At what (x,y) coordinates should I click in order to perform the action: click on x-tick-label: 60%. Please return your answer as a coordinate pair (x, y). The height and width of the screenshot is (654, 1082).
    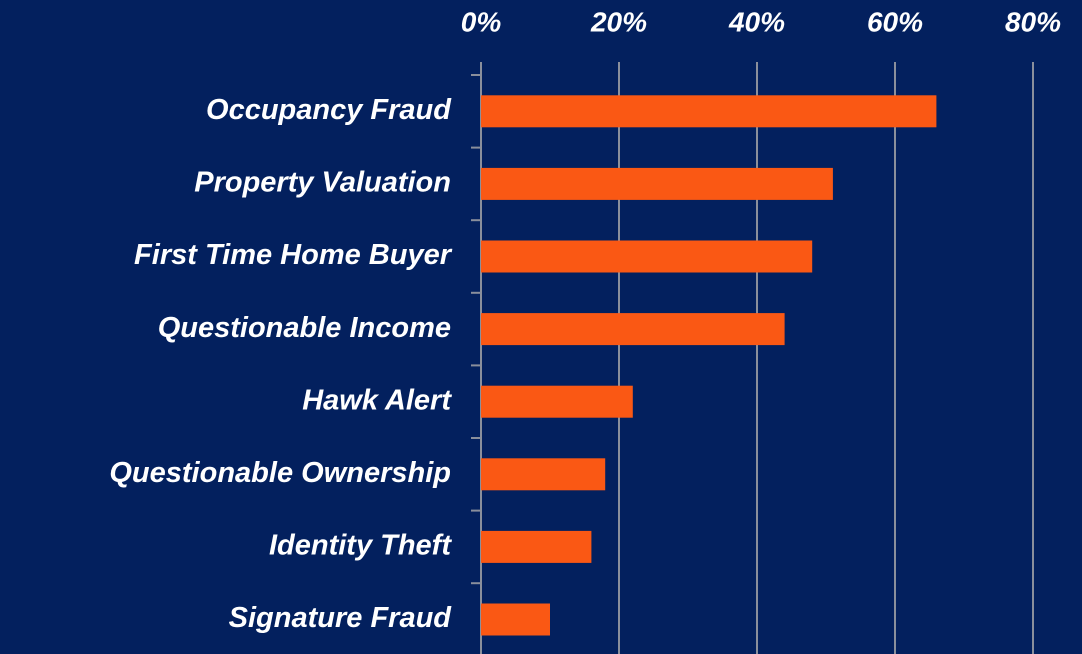
    Looking at the image, I should click on (895, 21).